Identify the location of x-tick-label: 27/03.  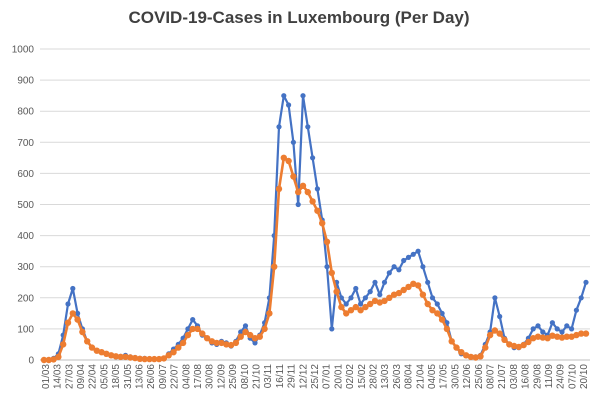
(69, 376).